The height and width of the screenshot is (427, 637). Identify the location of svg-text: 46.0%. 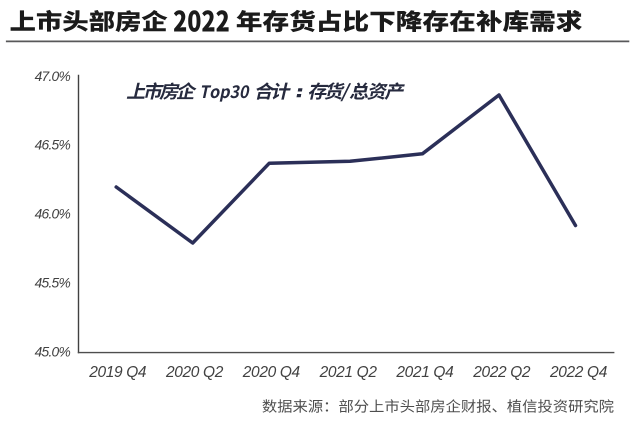
(53, 214).